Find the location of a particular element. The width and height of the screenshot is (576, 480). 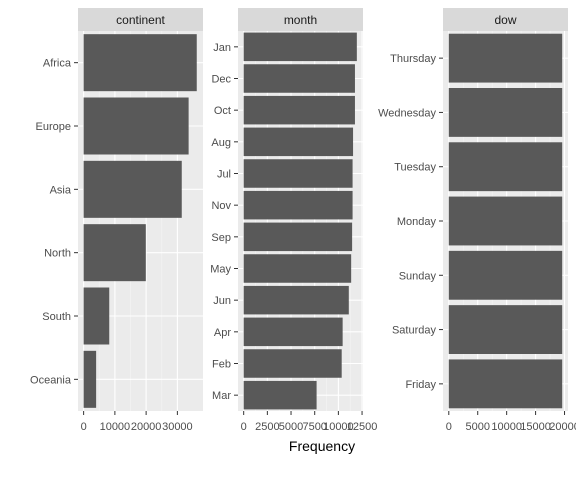

y-tick-label-jan: Jan is located at coordinates (222, 48).